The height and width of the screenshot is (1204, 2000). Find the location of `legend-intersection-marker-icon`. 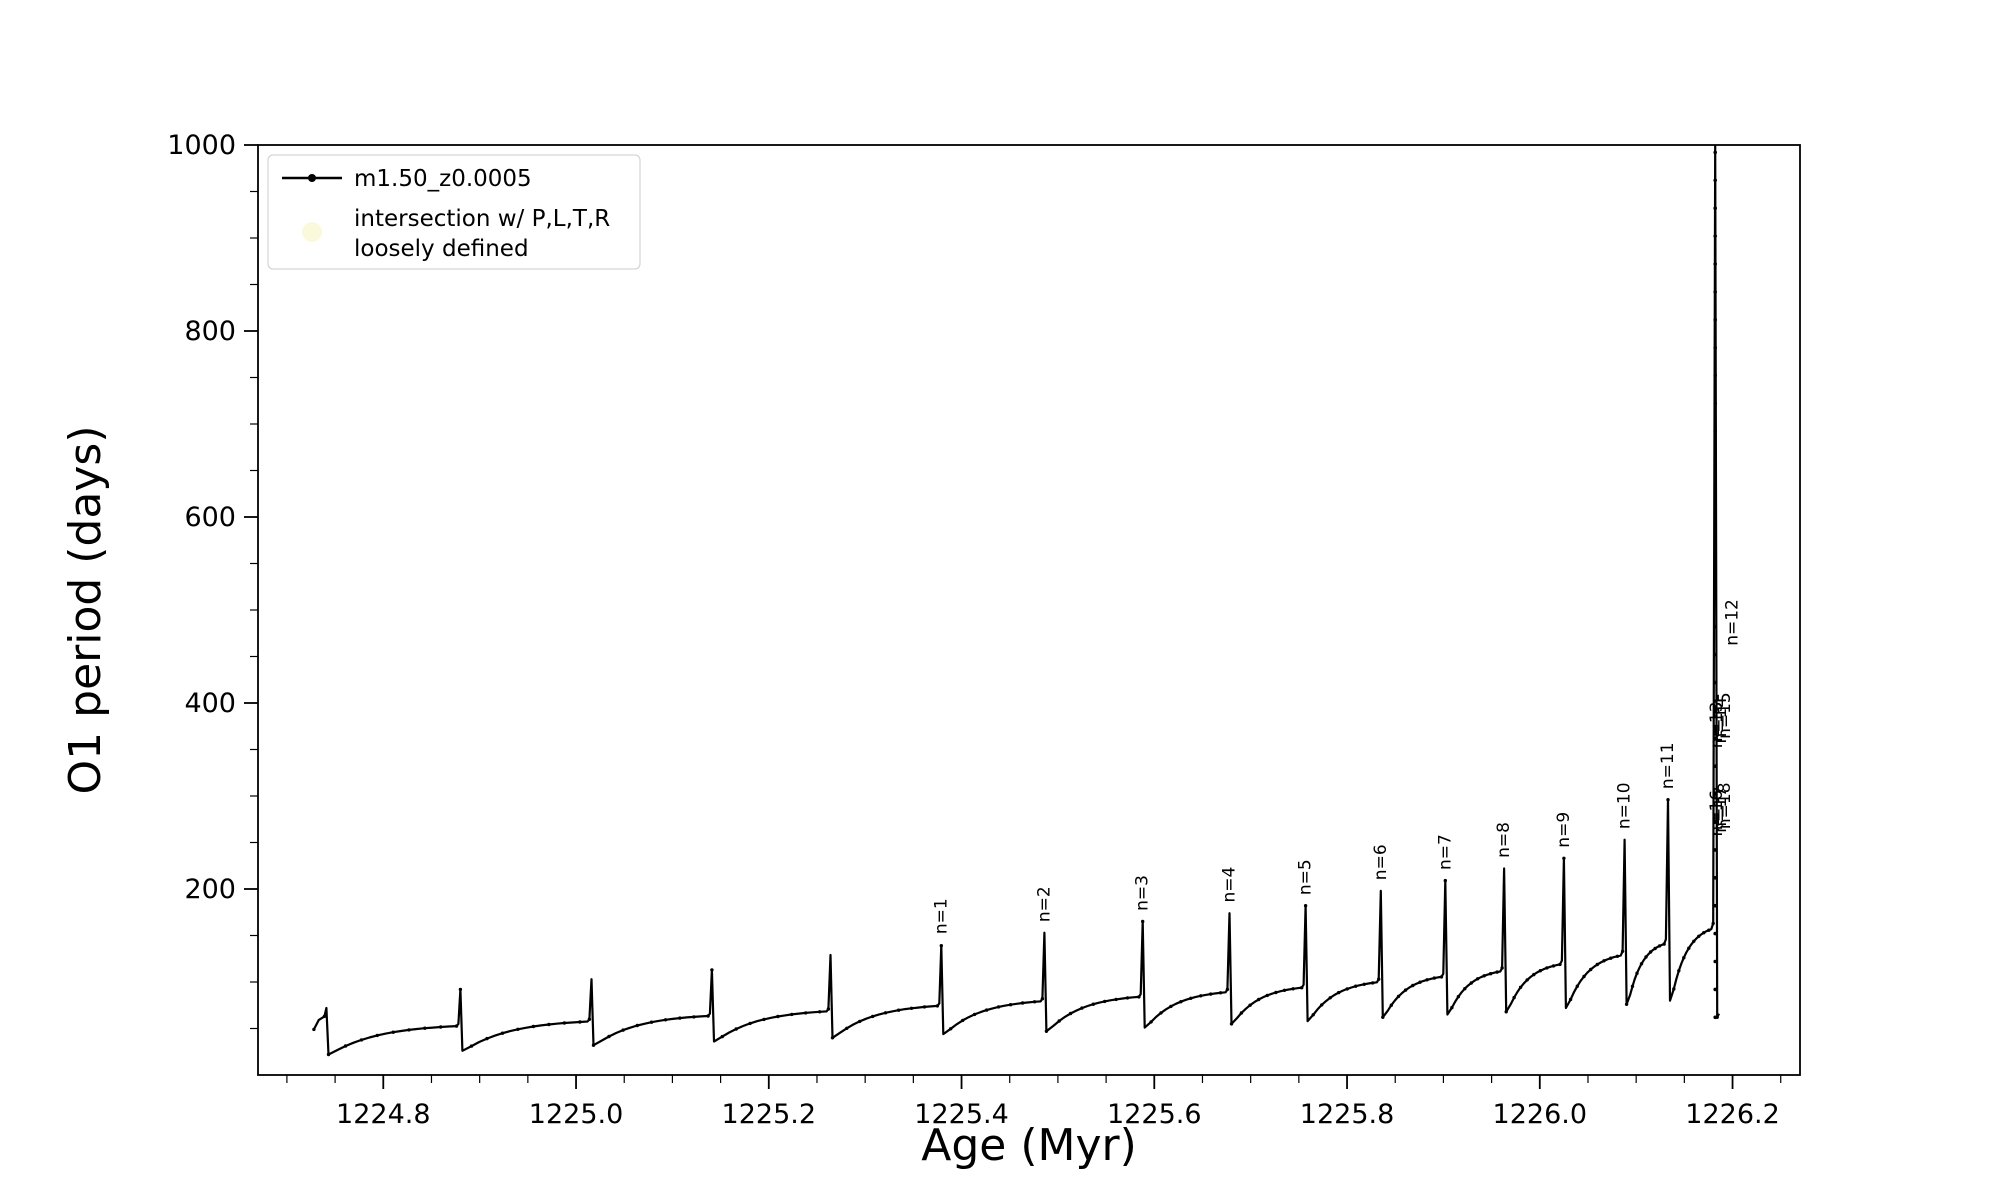

legend-intersection-marker-icon is located at coordinates (312, 232).